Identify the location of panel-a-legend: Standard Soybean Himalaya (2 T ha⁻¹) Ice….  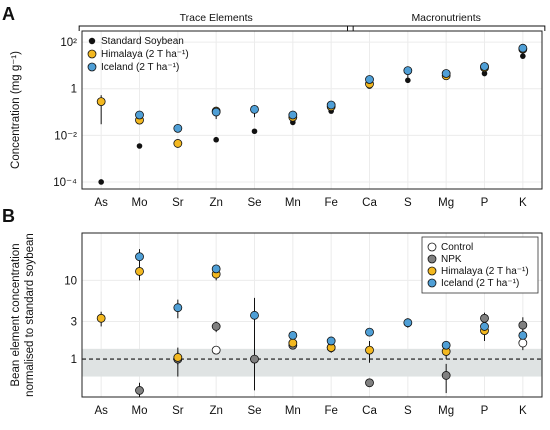
(138, 54).